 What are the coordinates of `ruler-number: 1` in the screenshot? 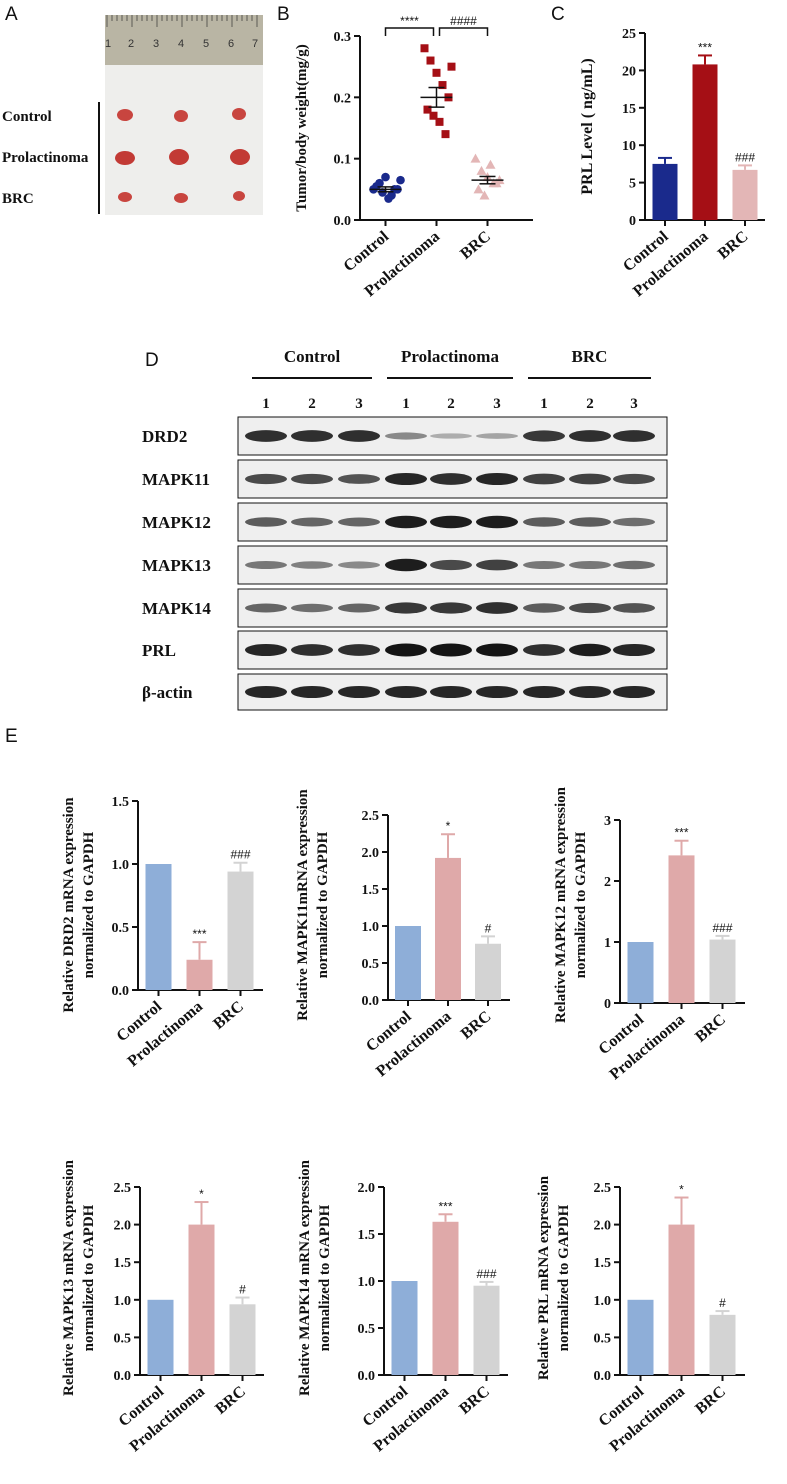 It's located at (108, 44).